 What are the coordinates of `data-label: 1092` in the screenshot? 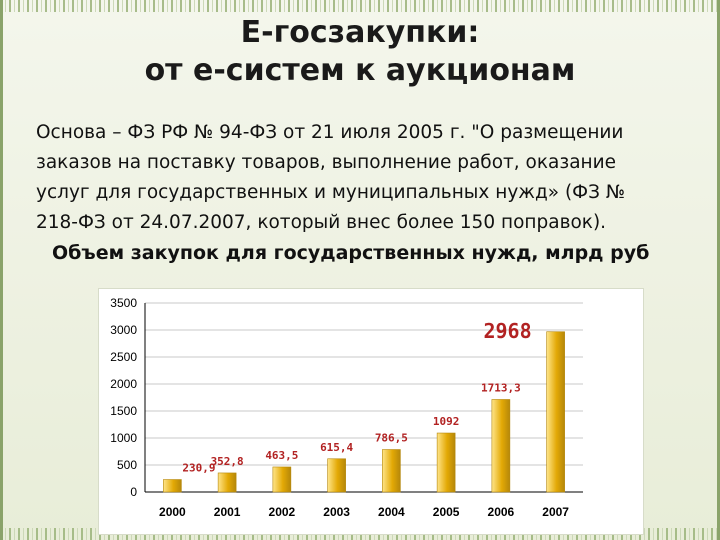 It's located at (446, 421).